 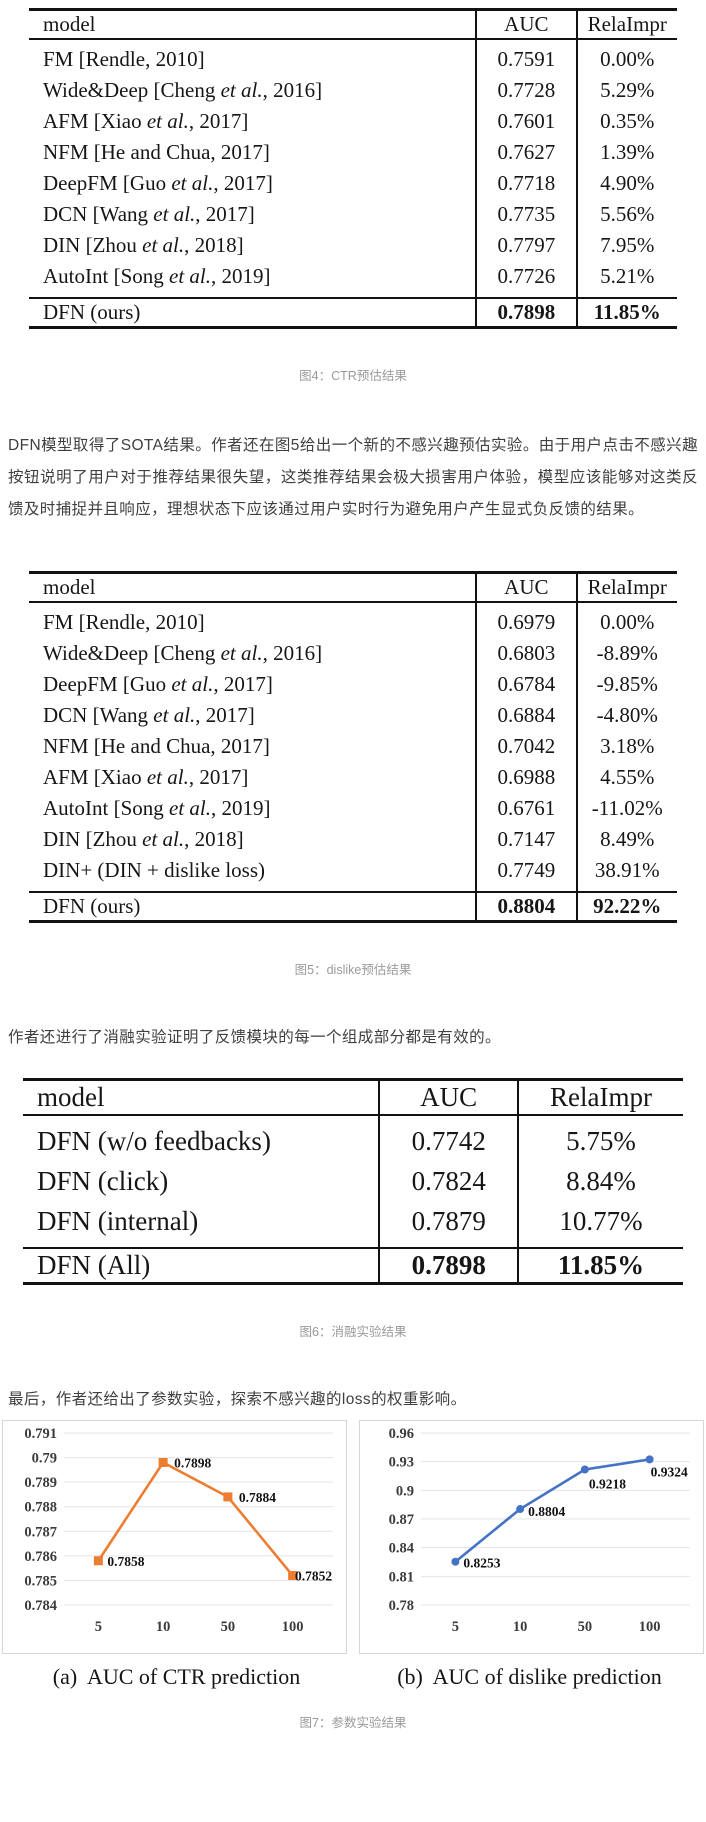 What do you see at coordinates (626, 245) in the screenshot?
I see `value-cell: 7.95%` at bounding box center [626, 245].